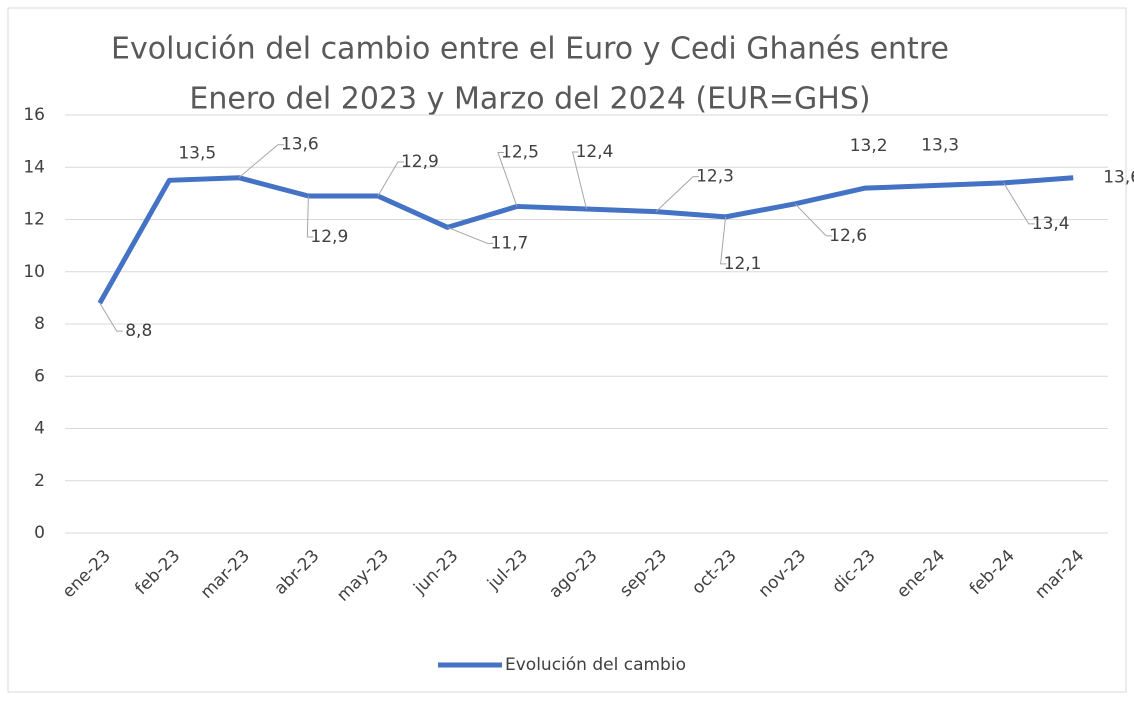  What do you see at coordinates (940, 146) in the screenshot?
I see `data-label: 13,3` at bounding box center [940, 146].